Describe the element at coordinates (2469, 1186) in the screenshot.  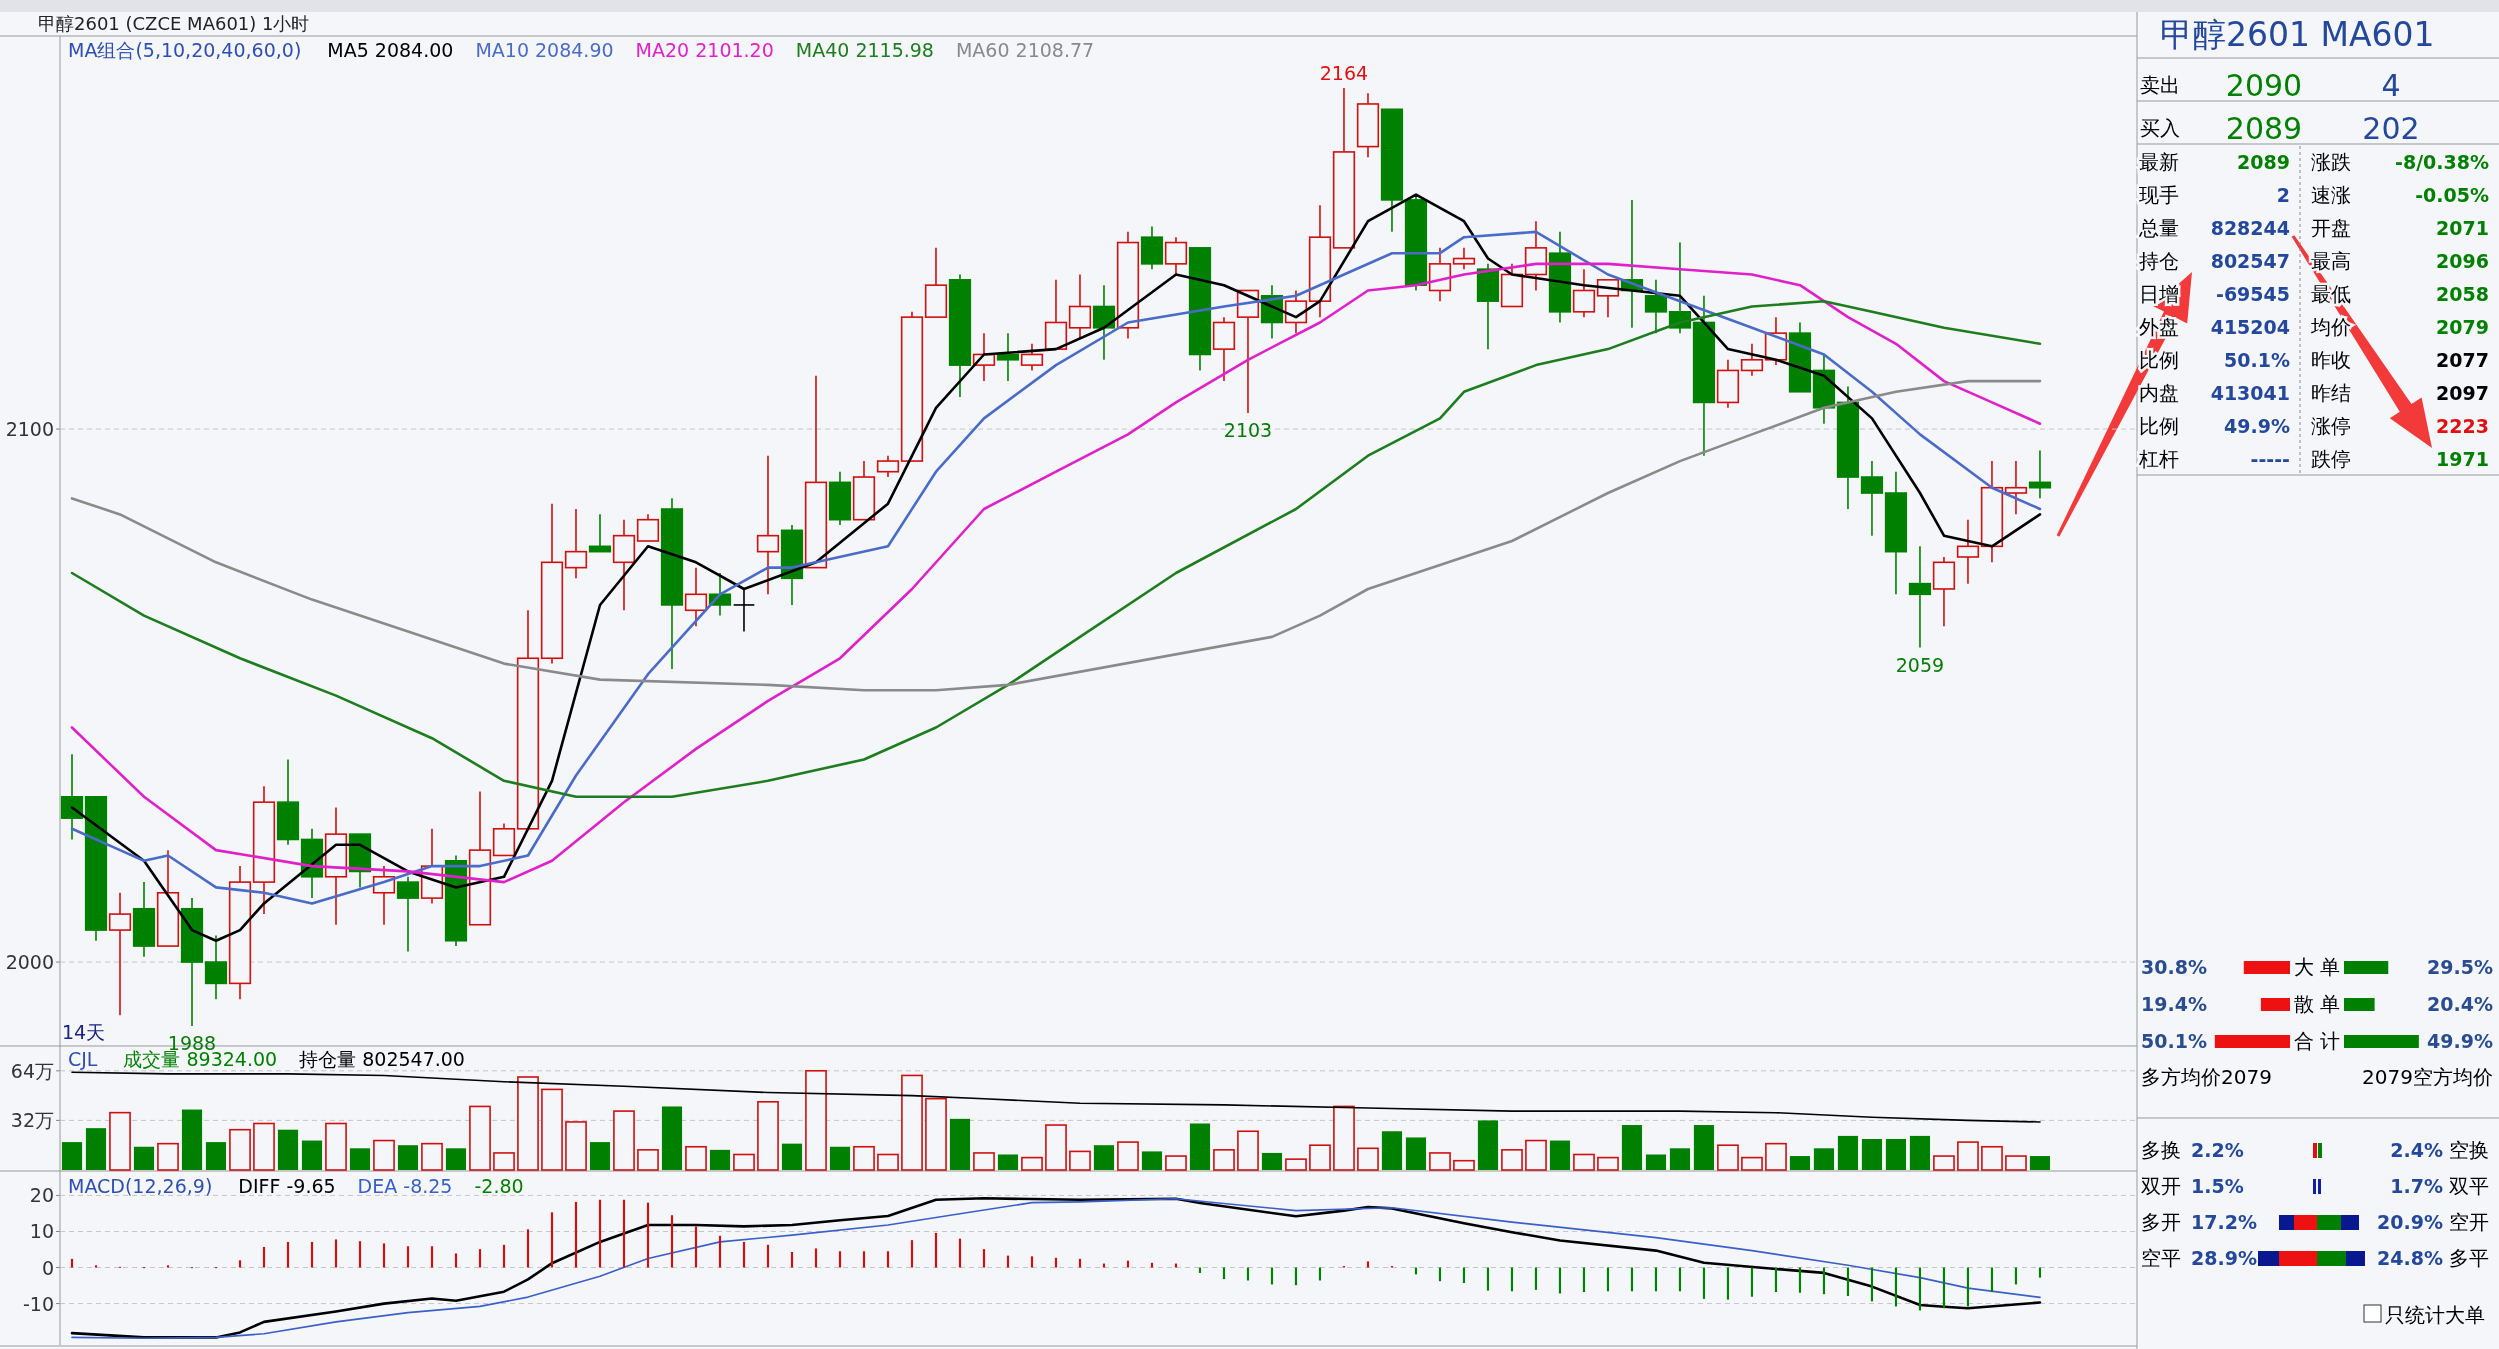
I see `text: 双平` at that location.